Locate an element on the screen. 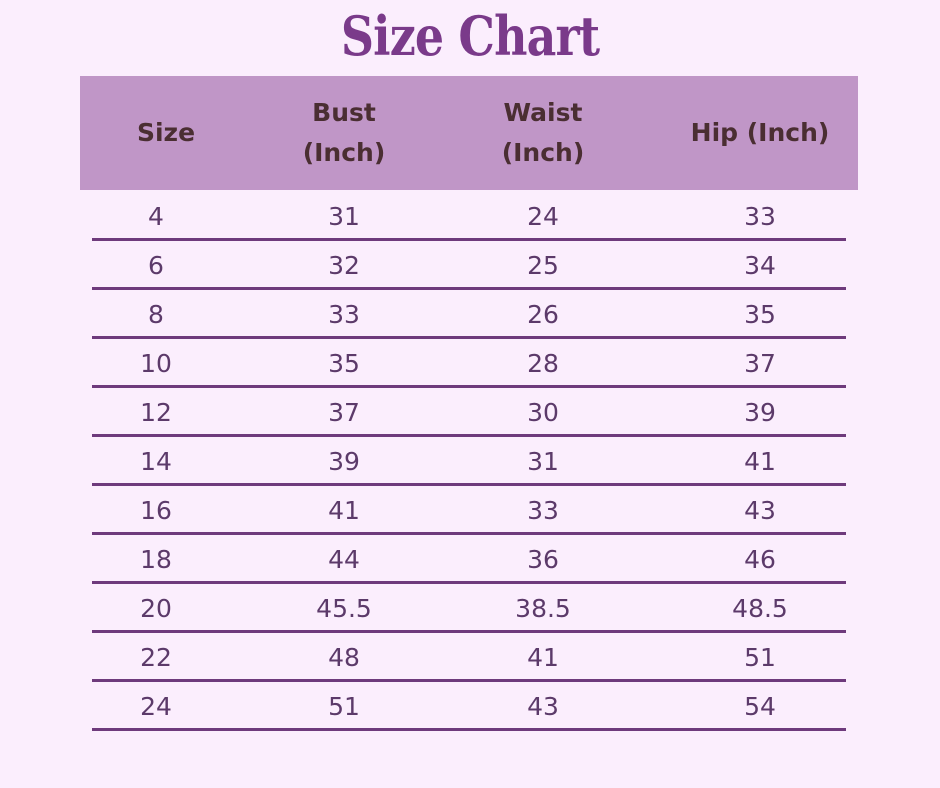 This screenshot has height=788, width=940. cell-size: 24 is located at coordinates (156, 706).